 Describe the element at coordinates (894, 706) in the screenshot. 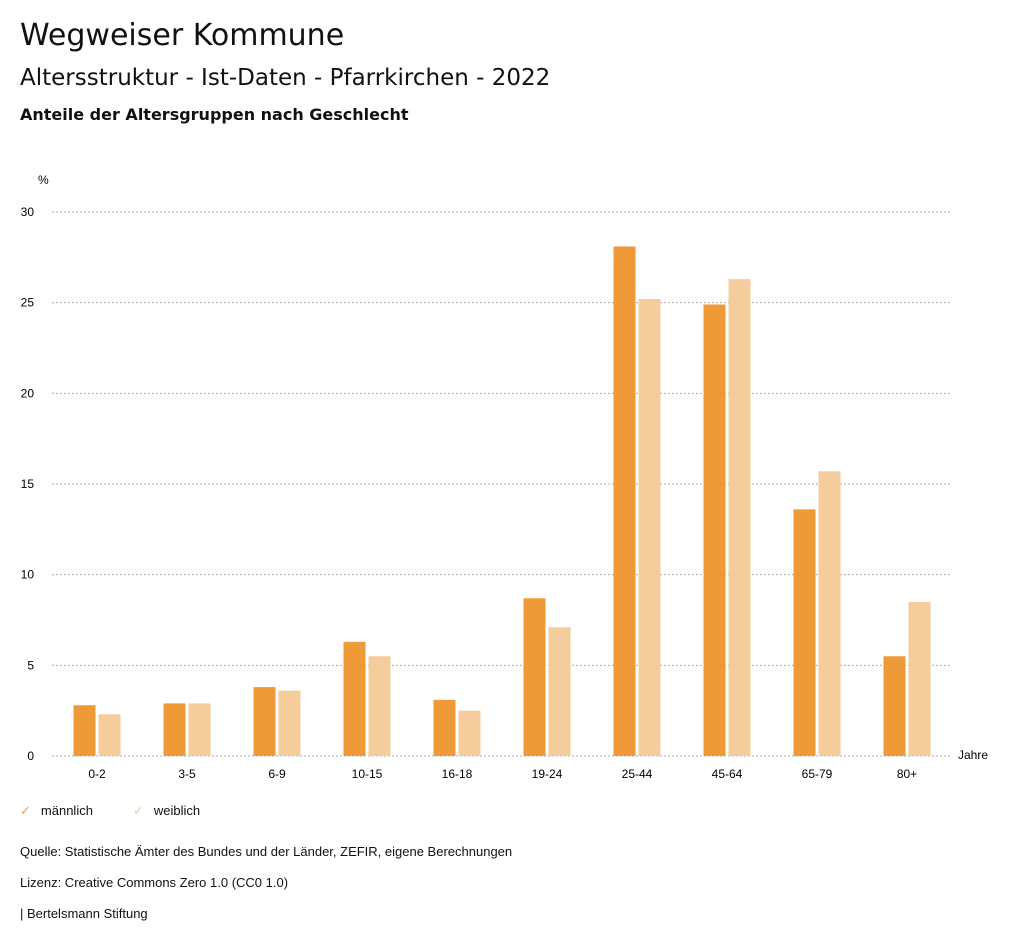

I see `bar-männlich-80+` at that location.